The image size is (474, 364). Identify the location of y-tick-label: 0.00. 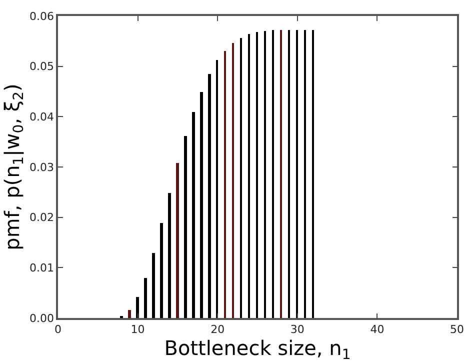
(42, 318).